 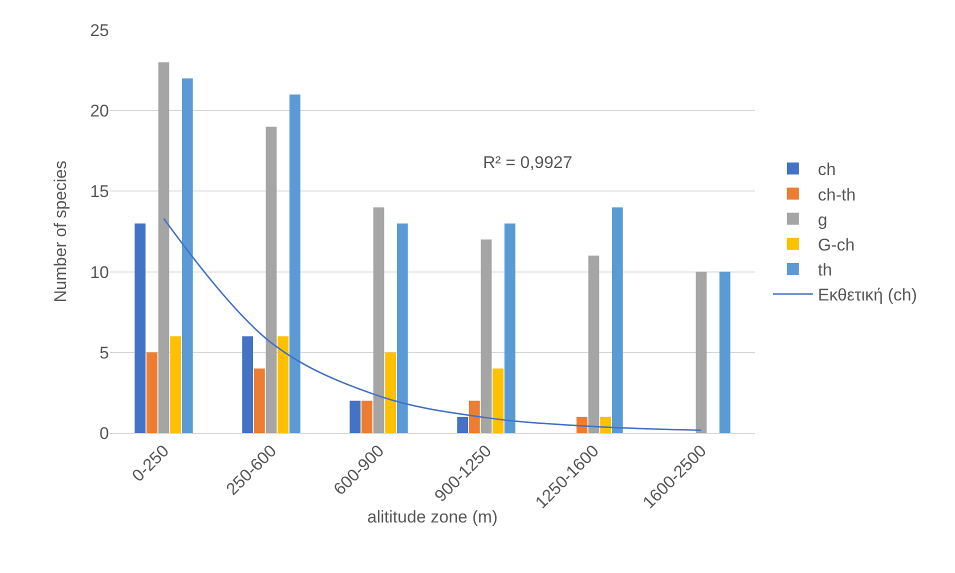 I want to click on y-tick-label: 10, so click(x=99, y=272).